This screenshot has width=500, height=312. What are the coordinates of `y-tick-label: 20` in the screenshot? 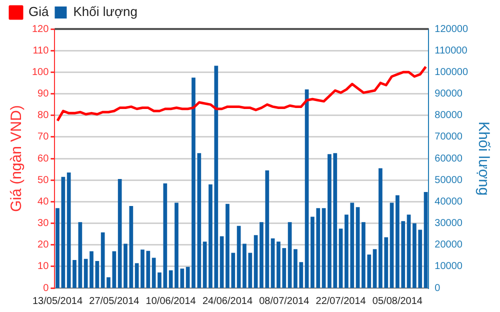 It's located at (44, 245).